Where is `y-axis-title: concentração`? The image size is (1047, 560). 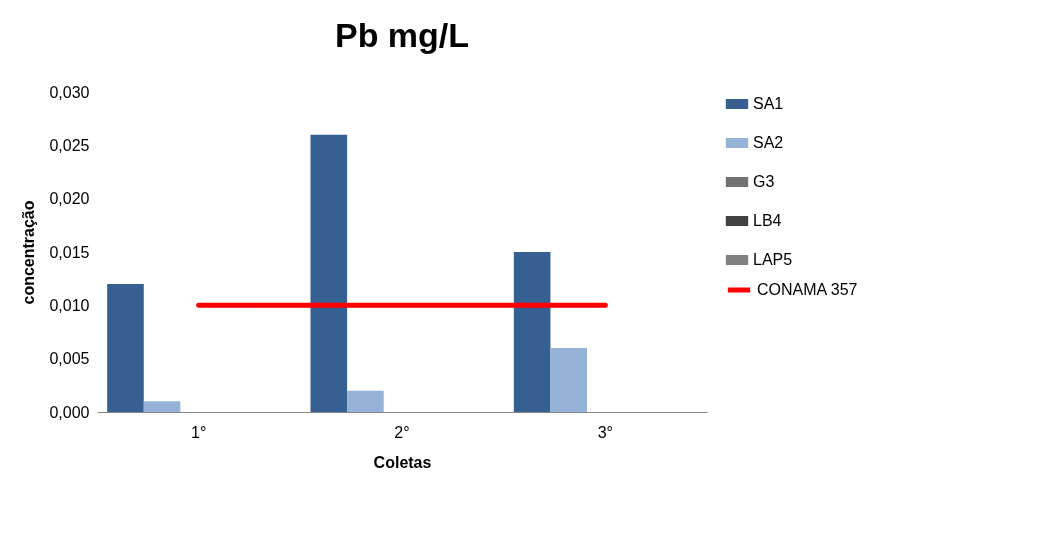 y-axis-title: concentração is located at coordinates (29, 252).